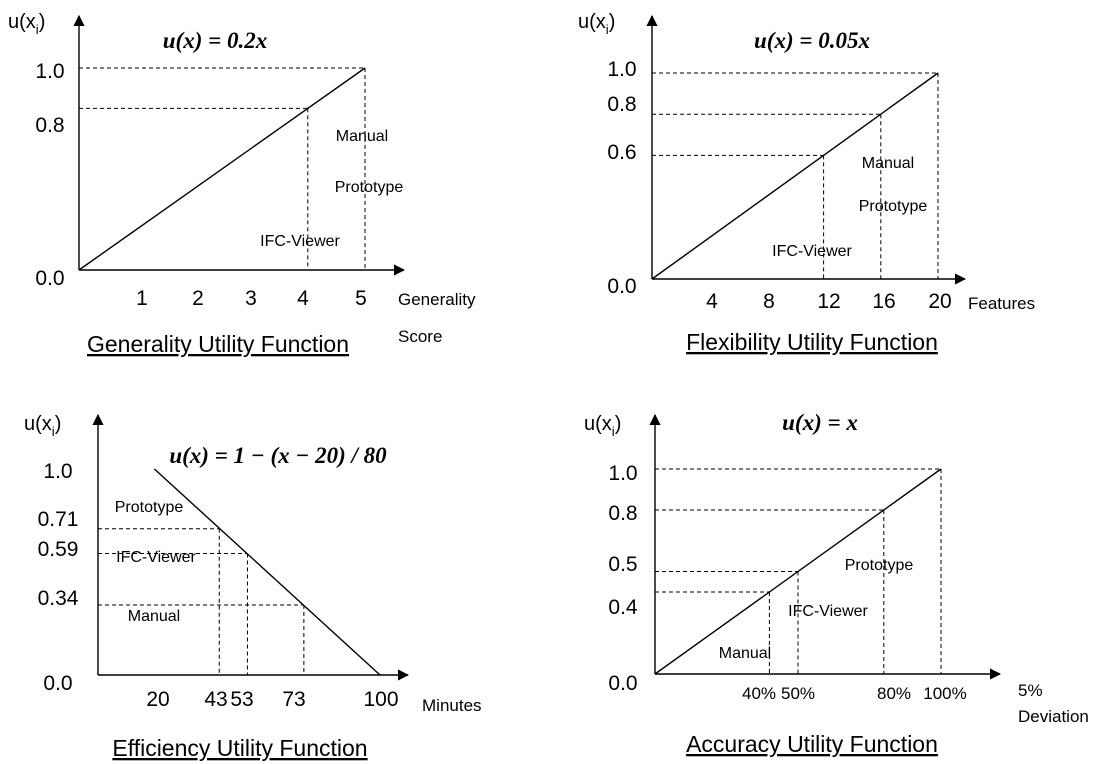 The width and height of the screenshot is (1111, 764). Describe the element at coordinates (1030, 690) in the screenshot. I see `x-axis-label: 5%` at that location.